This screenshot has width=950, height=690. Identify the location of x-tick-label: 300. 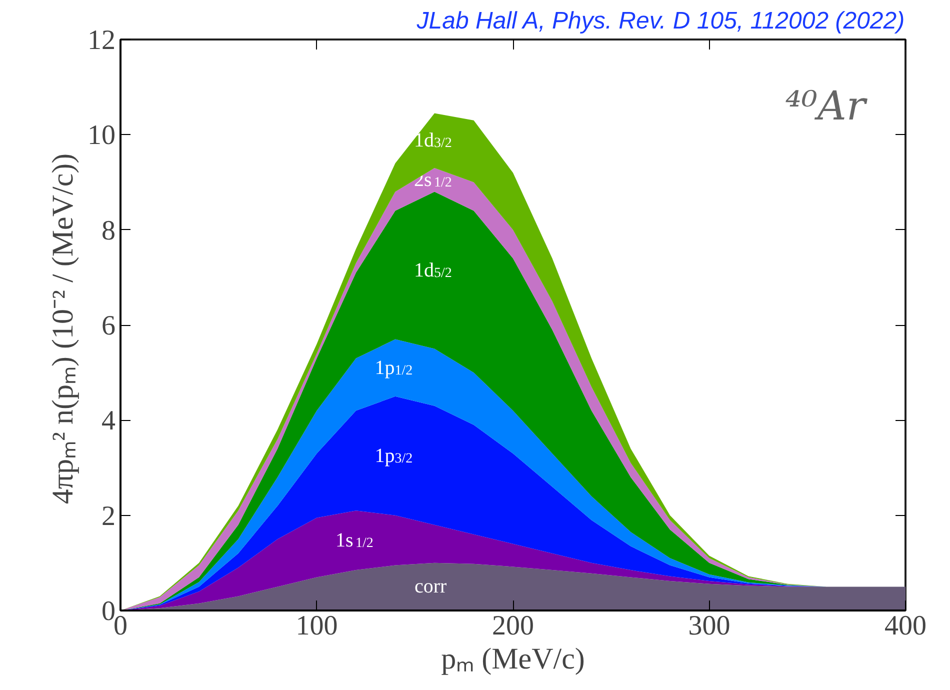
(709, 626).